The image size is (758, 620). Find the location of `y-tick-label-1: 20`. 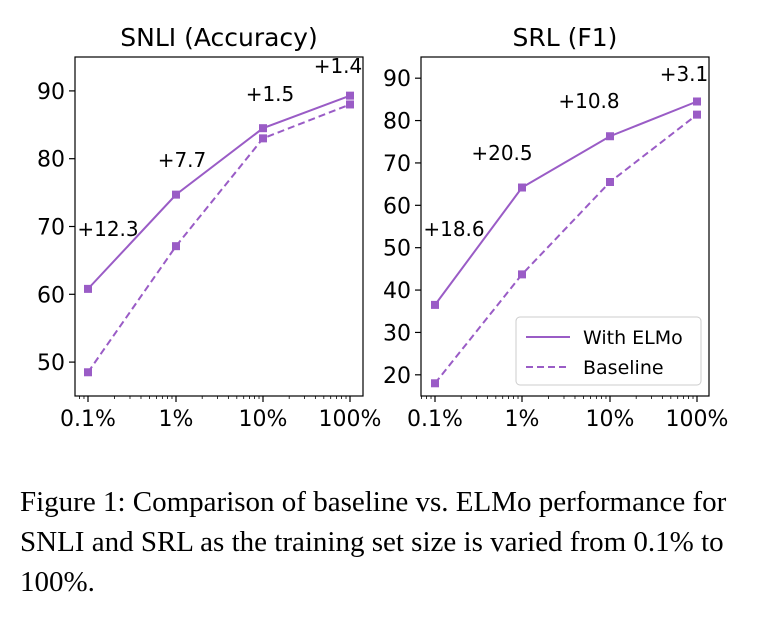

y-tick-label-1: 20 is located at coordinates (397, 376).